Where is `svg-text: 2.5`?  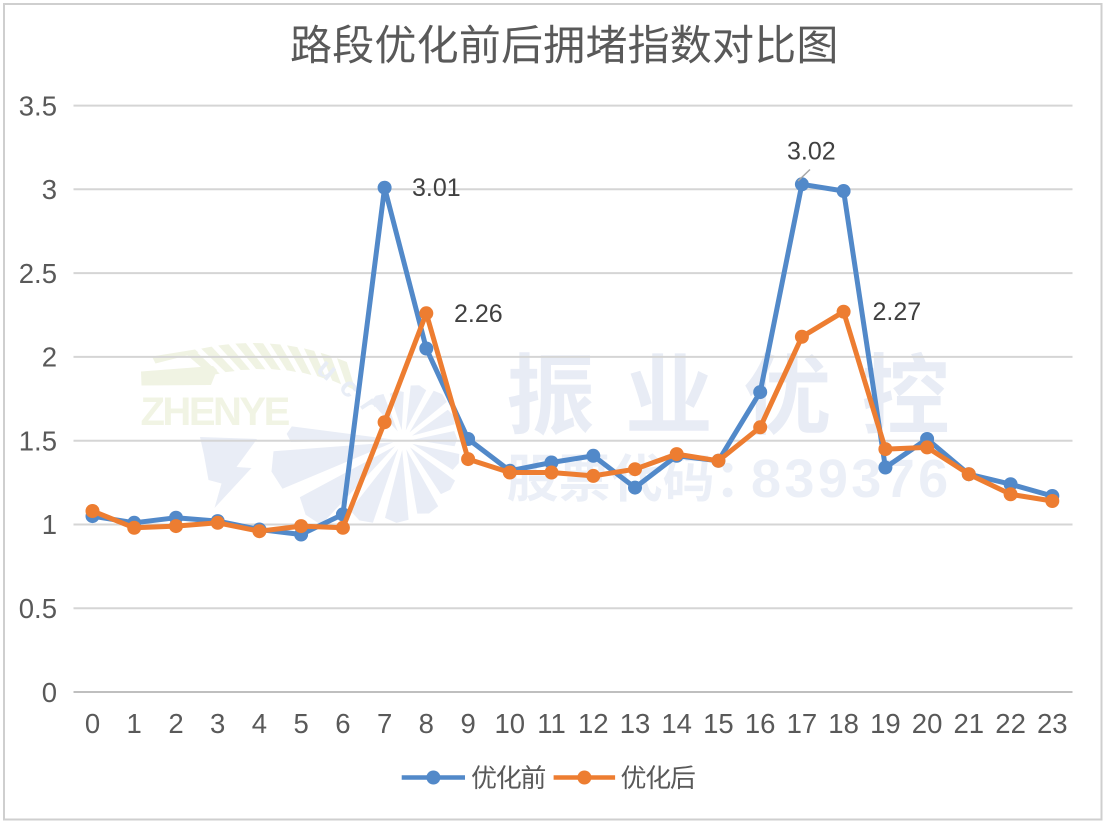
svg-text: 2.5 is located at coordinates (38, 273).